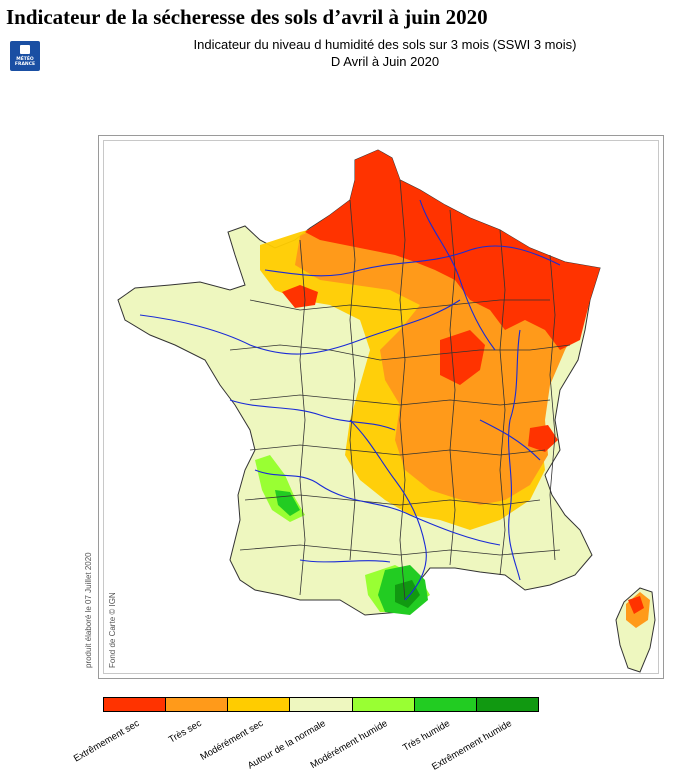 Image resolution: width=678 pixels, height=784 pixels. I want to click on legend-swatch-moderately-wet, so click(383, 704).